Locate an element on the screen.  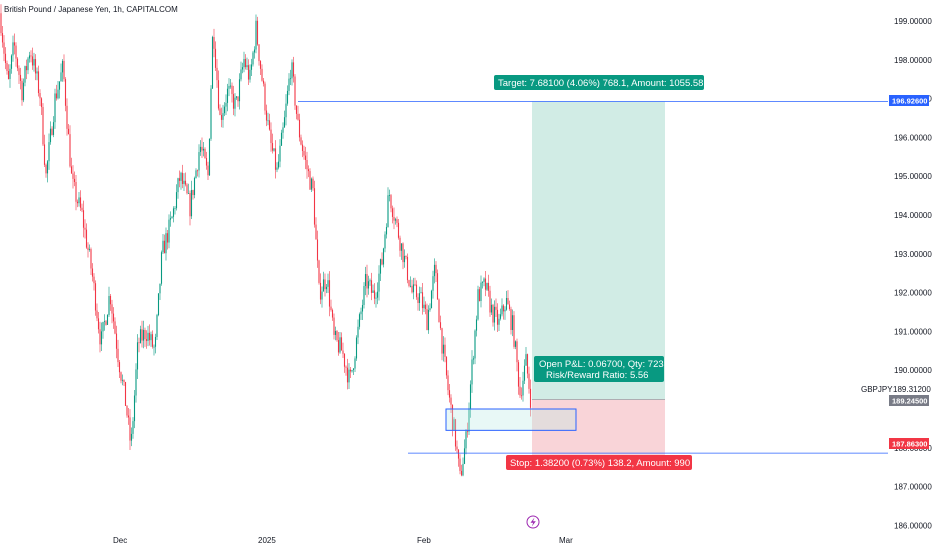
stop-badge is located at coordinates (599, 462).